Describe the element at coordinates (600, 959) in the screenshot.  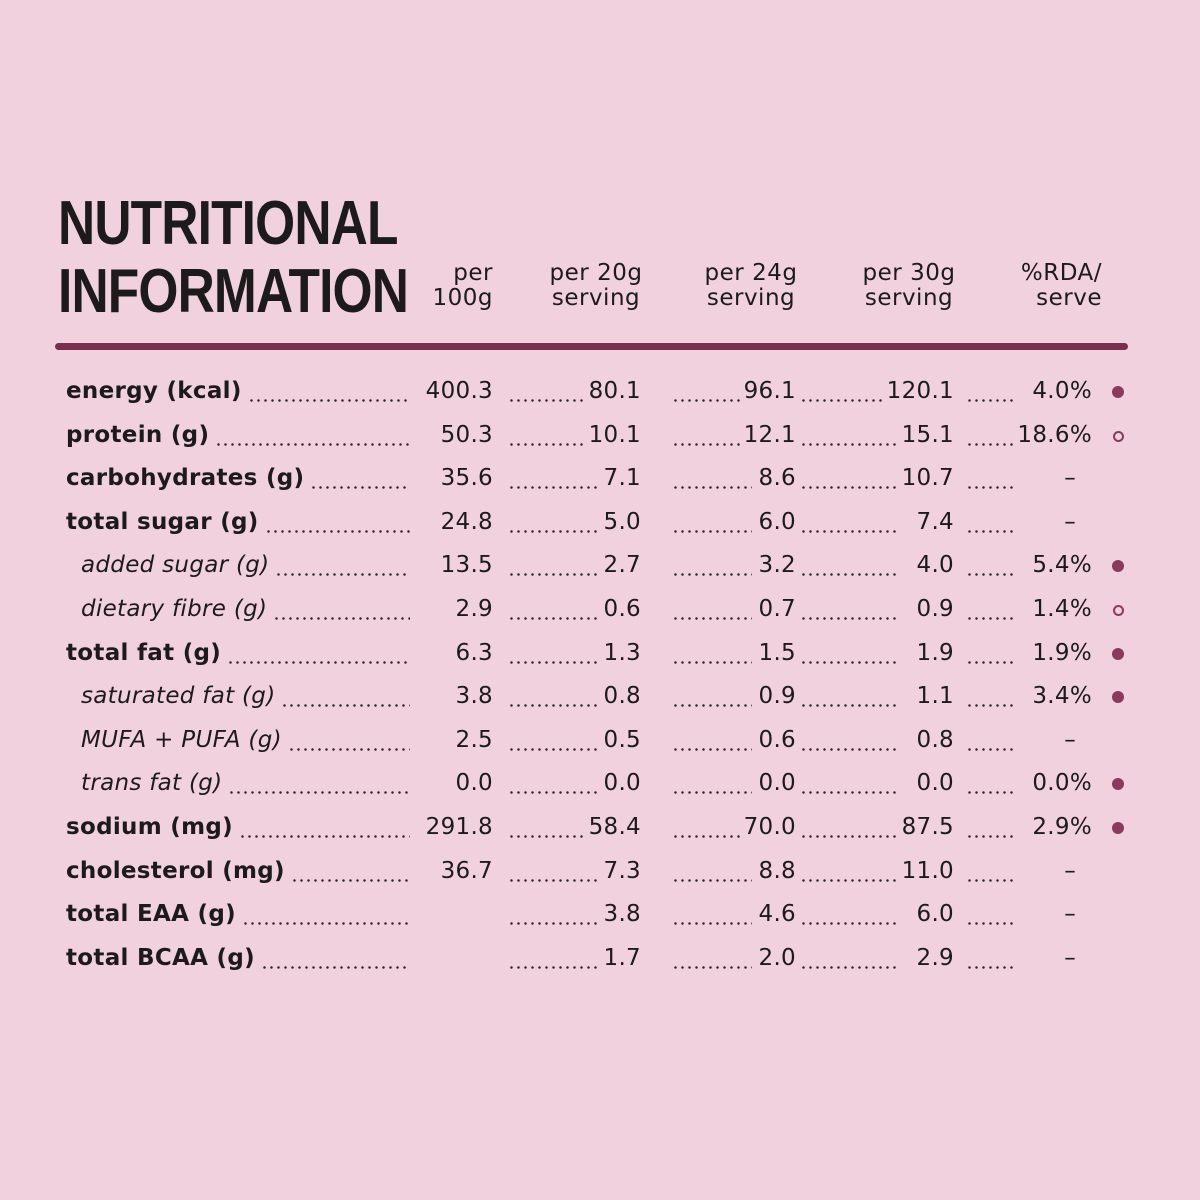
I see `table-row: total BCAA (g) 1.7 2.0 2.9 –` at that location.